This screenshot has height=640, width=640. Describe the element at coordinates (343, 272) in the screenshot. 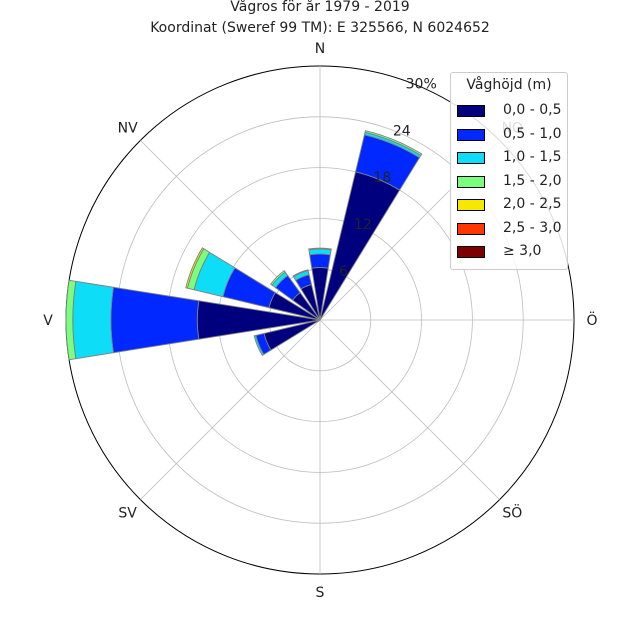

I see `radial-tick-label: 6` at that location.